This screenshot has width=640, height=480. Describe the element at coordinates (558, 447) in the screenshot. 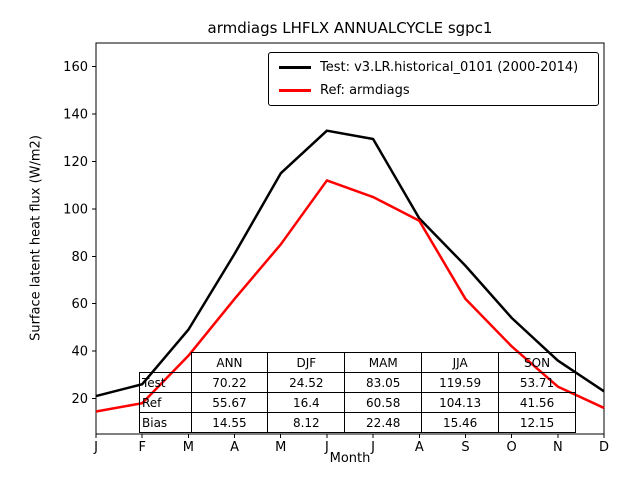

I see `x-tick-label: N` at that location.